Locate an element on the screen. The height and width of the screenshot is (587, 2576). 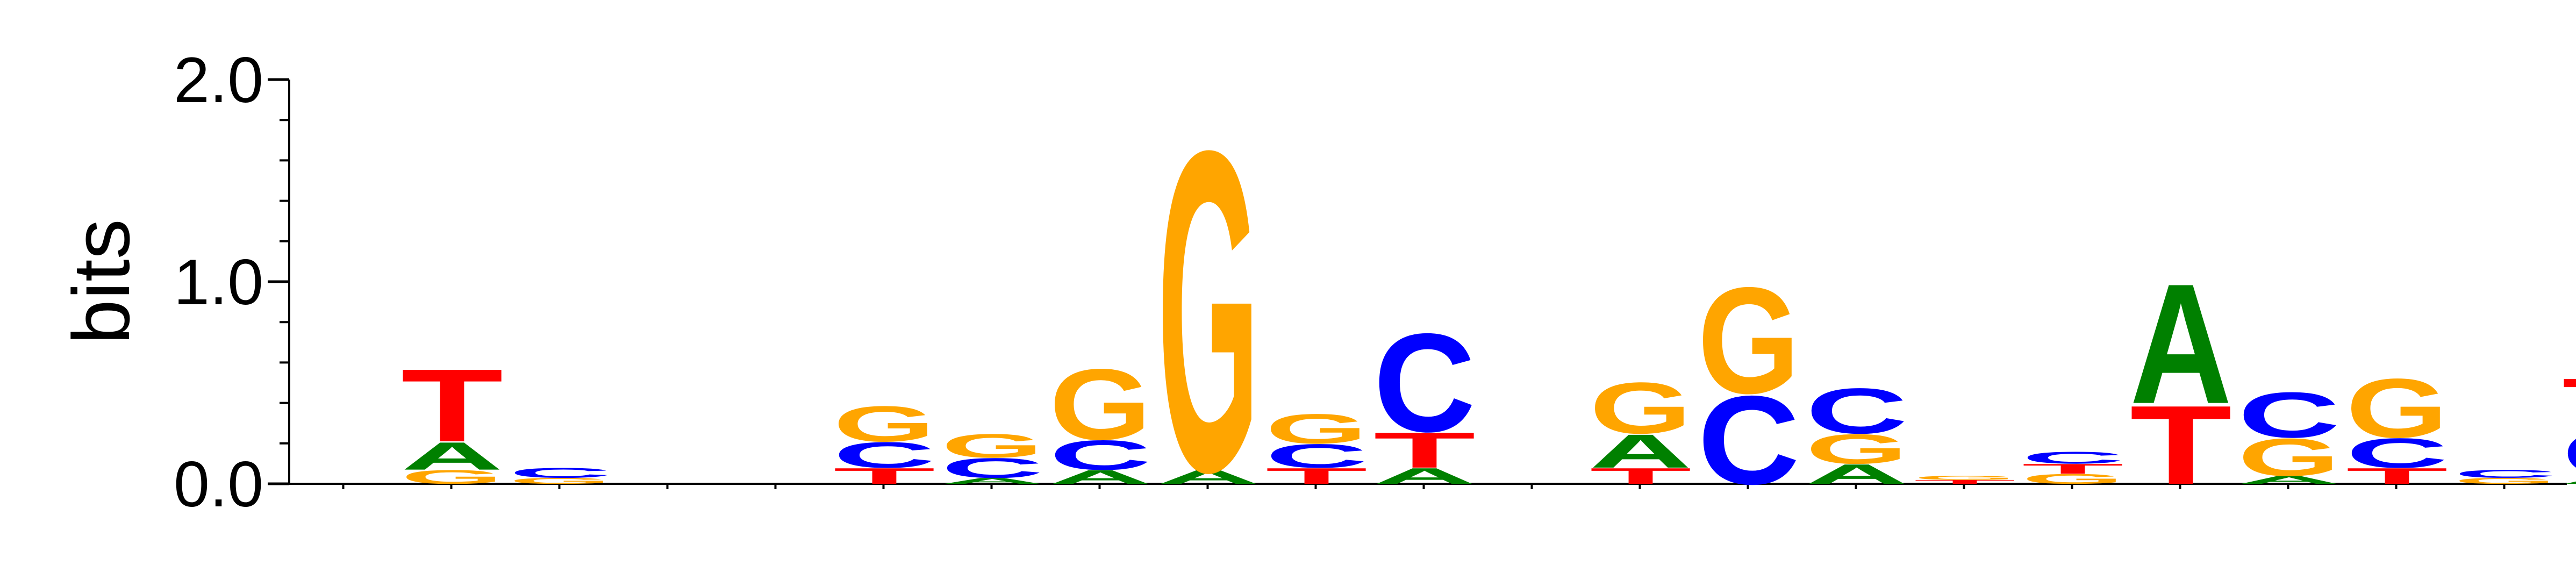
logo-column-21: GC is located at coordinates (2505, 477).